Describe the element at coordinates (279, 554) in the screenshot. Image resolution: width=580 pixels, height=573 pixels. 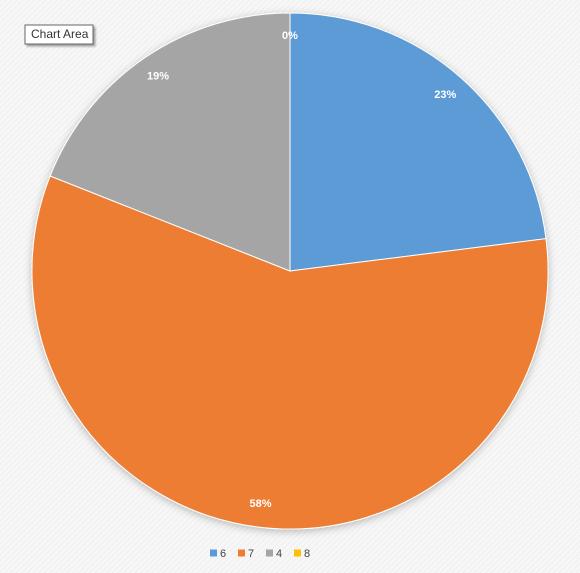
I see `legend-label: 4` at that location.